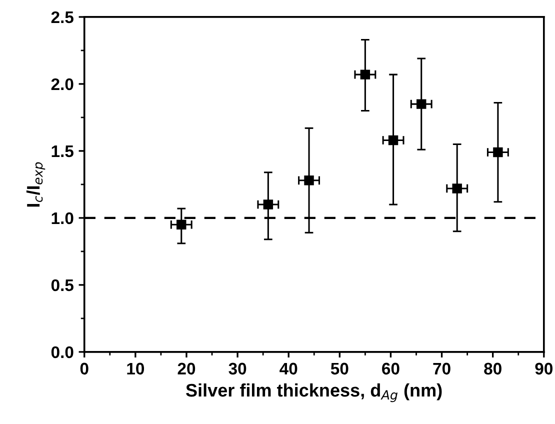 This screenshot has width=555, height=424. I want to click on x-tick-label: 70, so click(441, 368).